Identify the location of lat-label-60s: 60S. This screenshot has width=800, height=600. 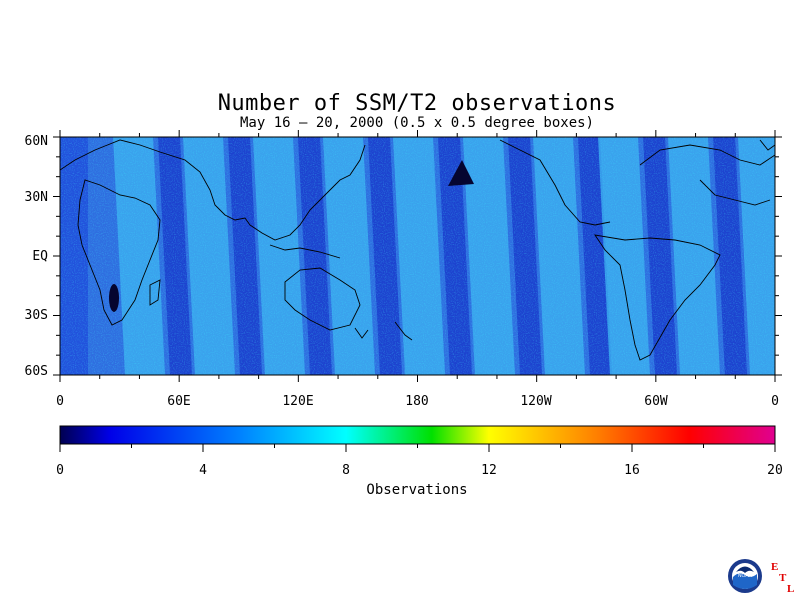
(36, 371).